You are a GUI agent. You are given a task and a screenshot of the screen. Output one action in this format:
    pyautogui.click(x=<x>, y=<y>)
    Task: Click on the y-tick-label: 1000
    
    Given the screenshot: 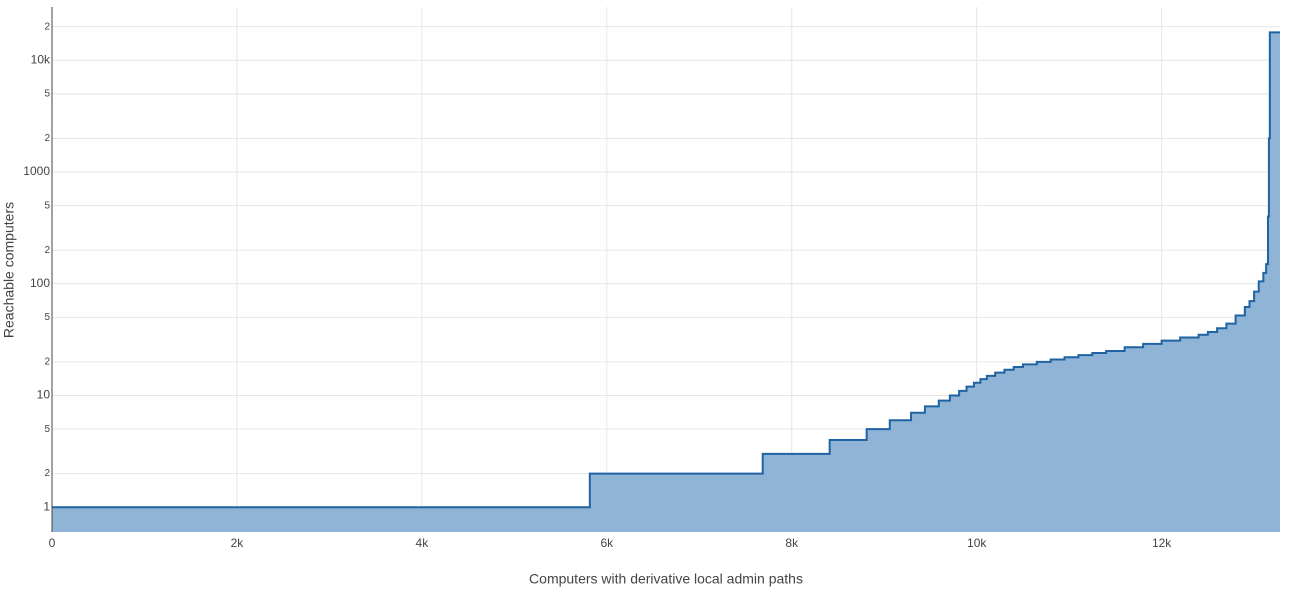 What is the action you would take?
    pyautogui.click(x=36, y=171)
    